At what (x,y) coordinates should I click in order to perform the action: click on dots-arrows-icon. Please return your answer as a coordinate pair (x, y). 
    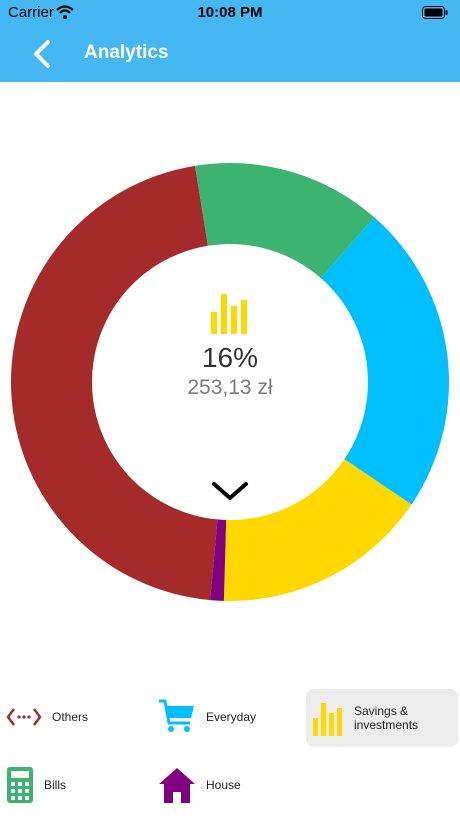
    Looking at the image, I should click on (24, 717).